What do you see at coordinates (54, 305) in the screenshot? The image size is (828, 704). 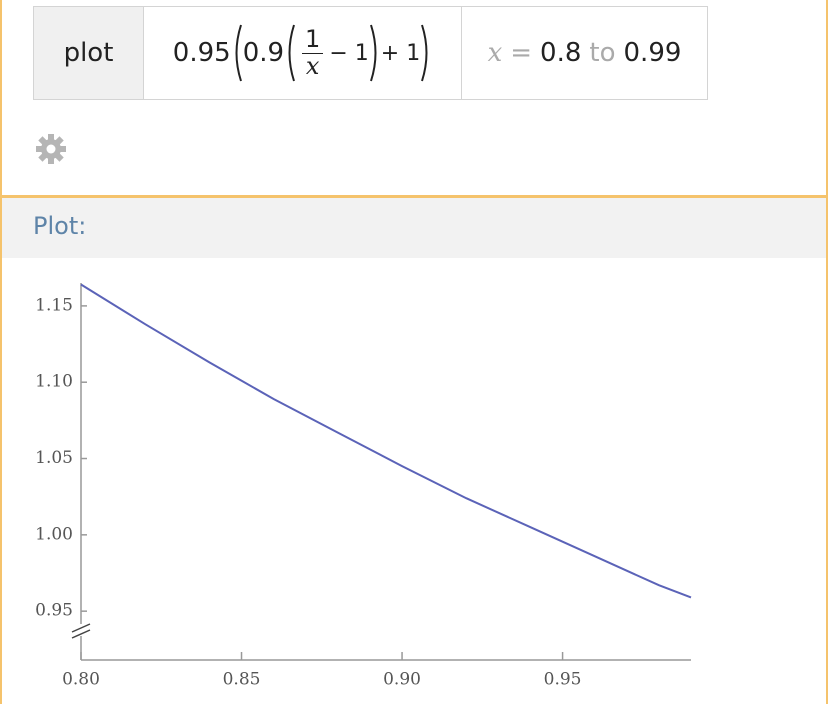 I see `y-tick-label: 1.15` at bounding box center [54, 305].